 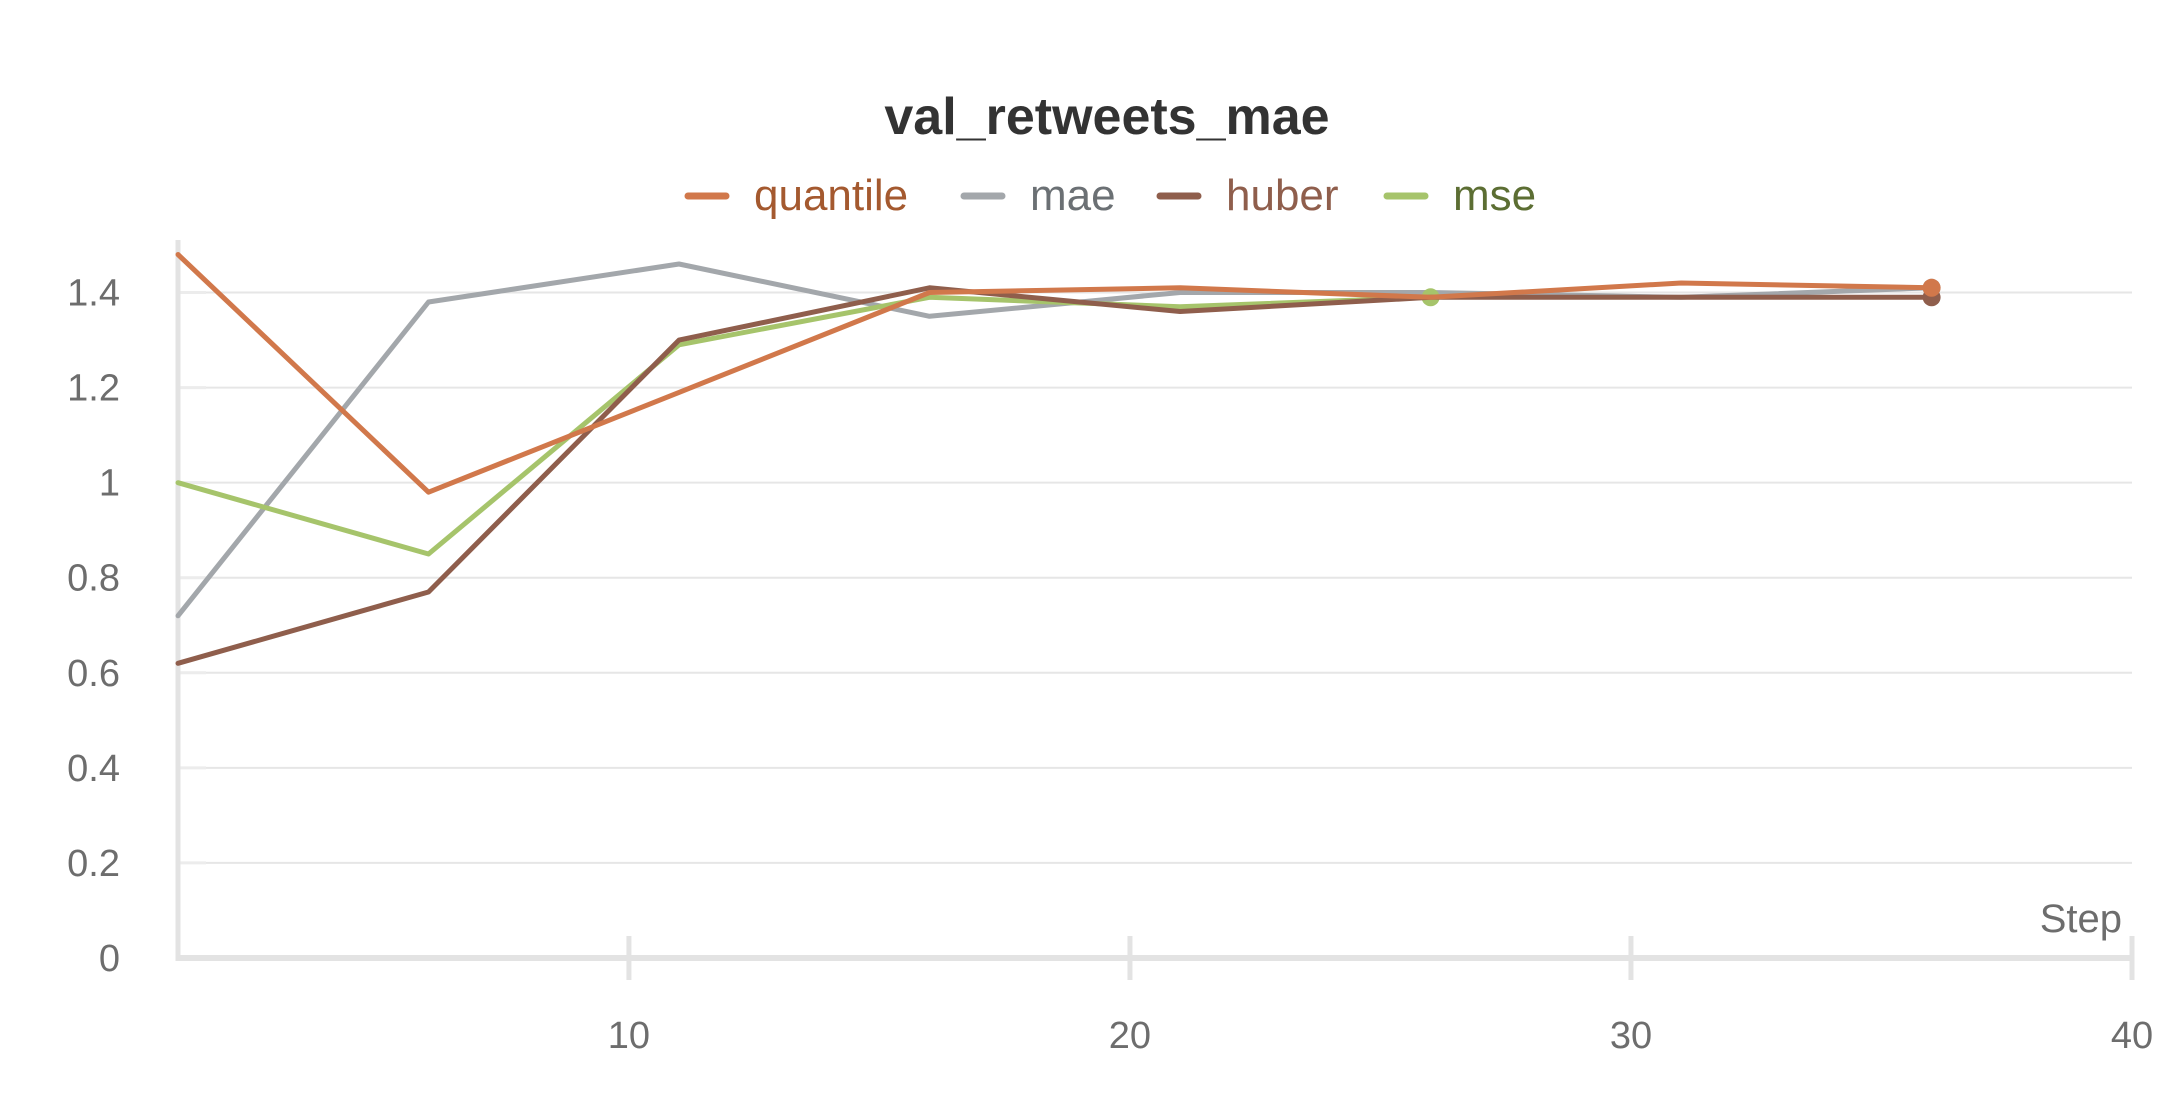 I want to click on legend-label-mse: mse, so click(x=1494, y=195).